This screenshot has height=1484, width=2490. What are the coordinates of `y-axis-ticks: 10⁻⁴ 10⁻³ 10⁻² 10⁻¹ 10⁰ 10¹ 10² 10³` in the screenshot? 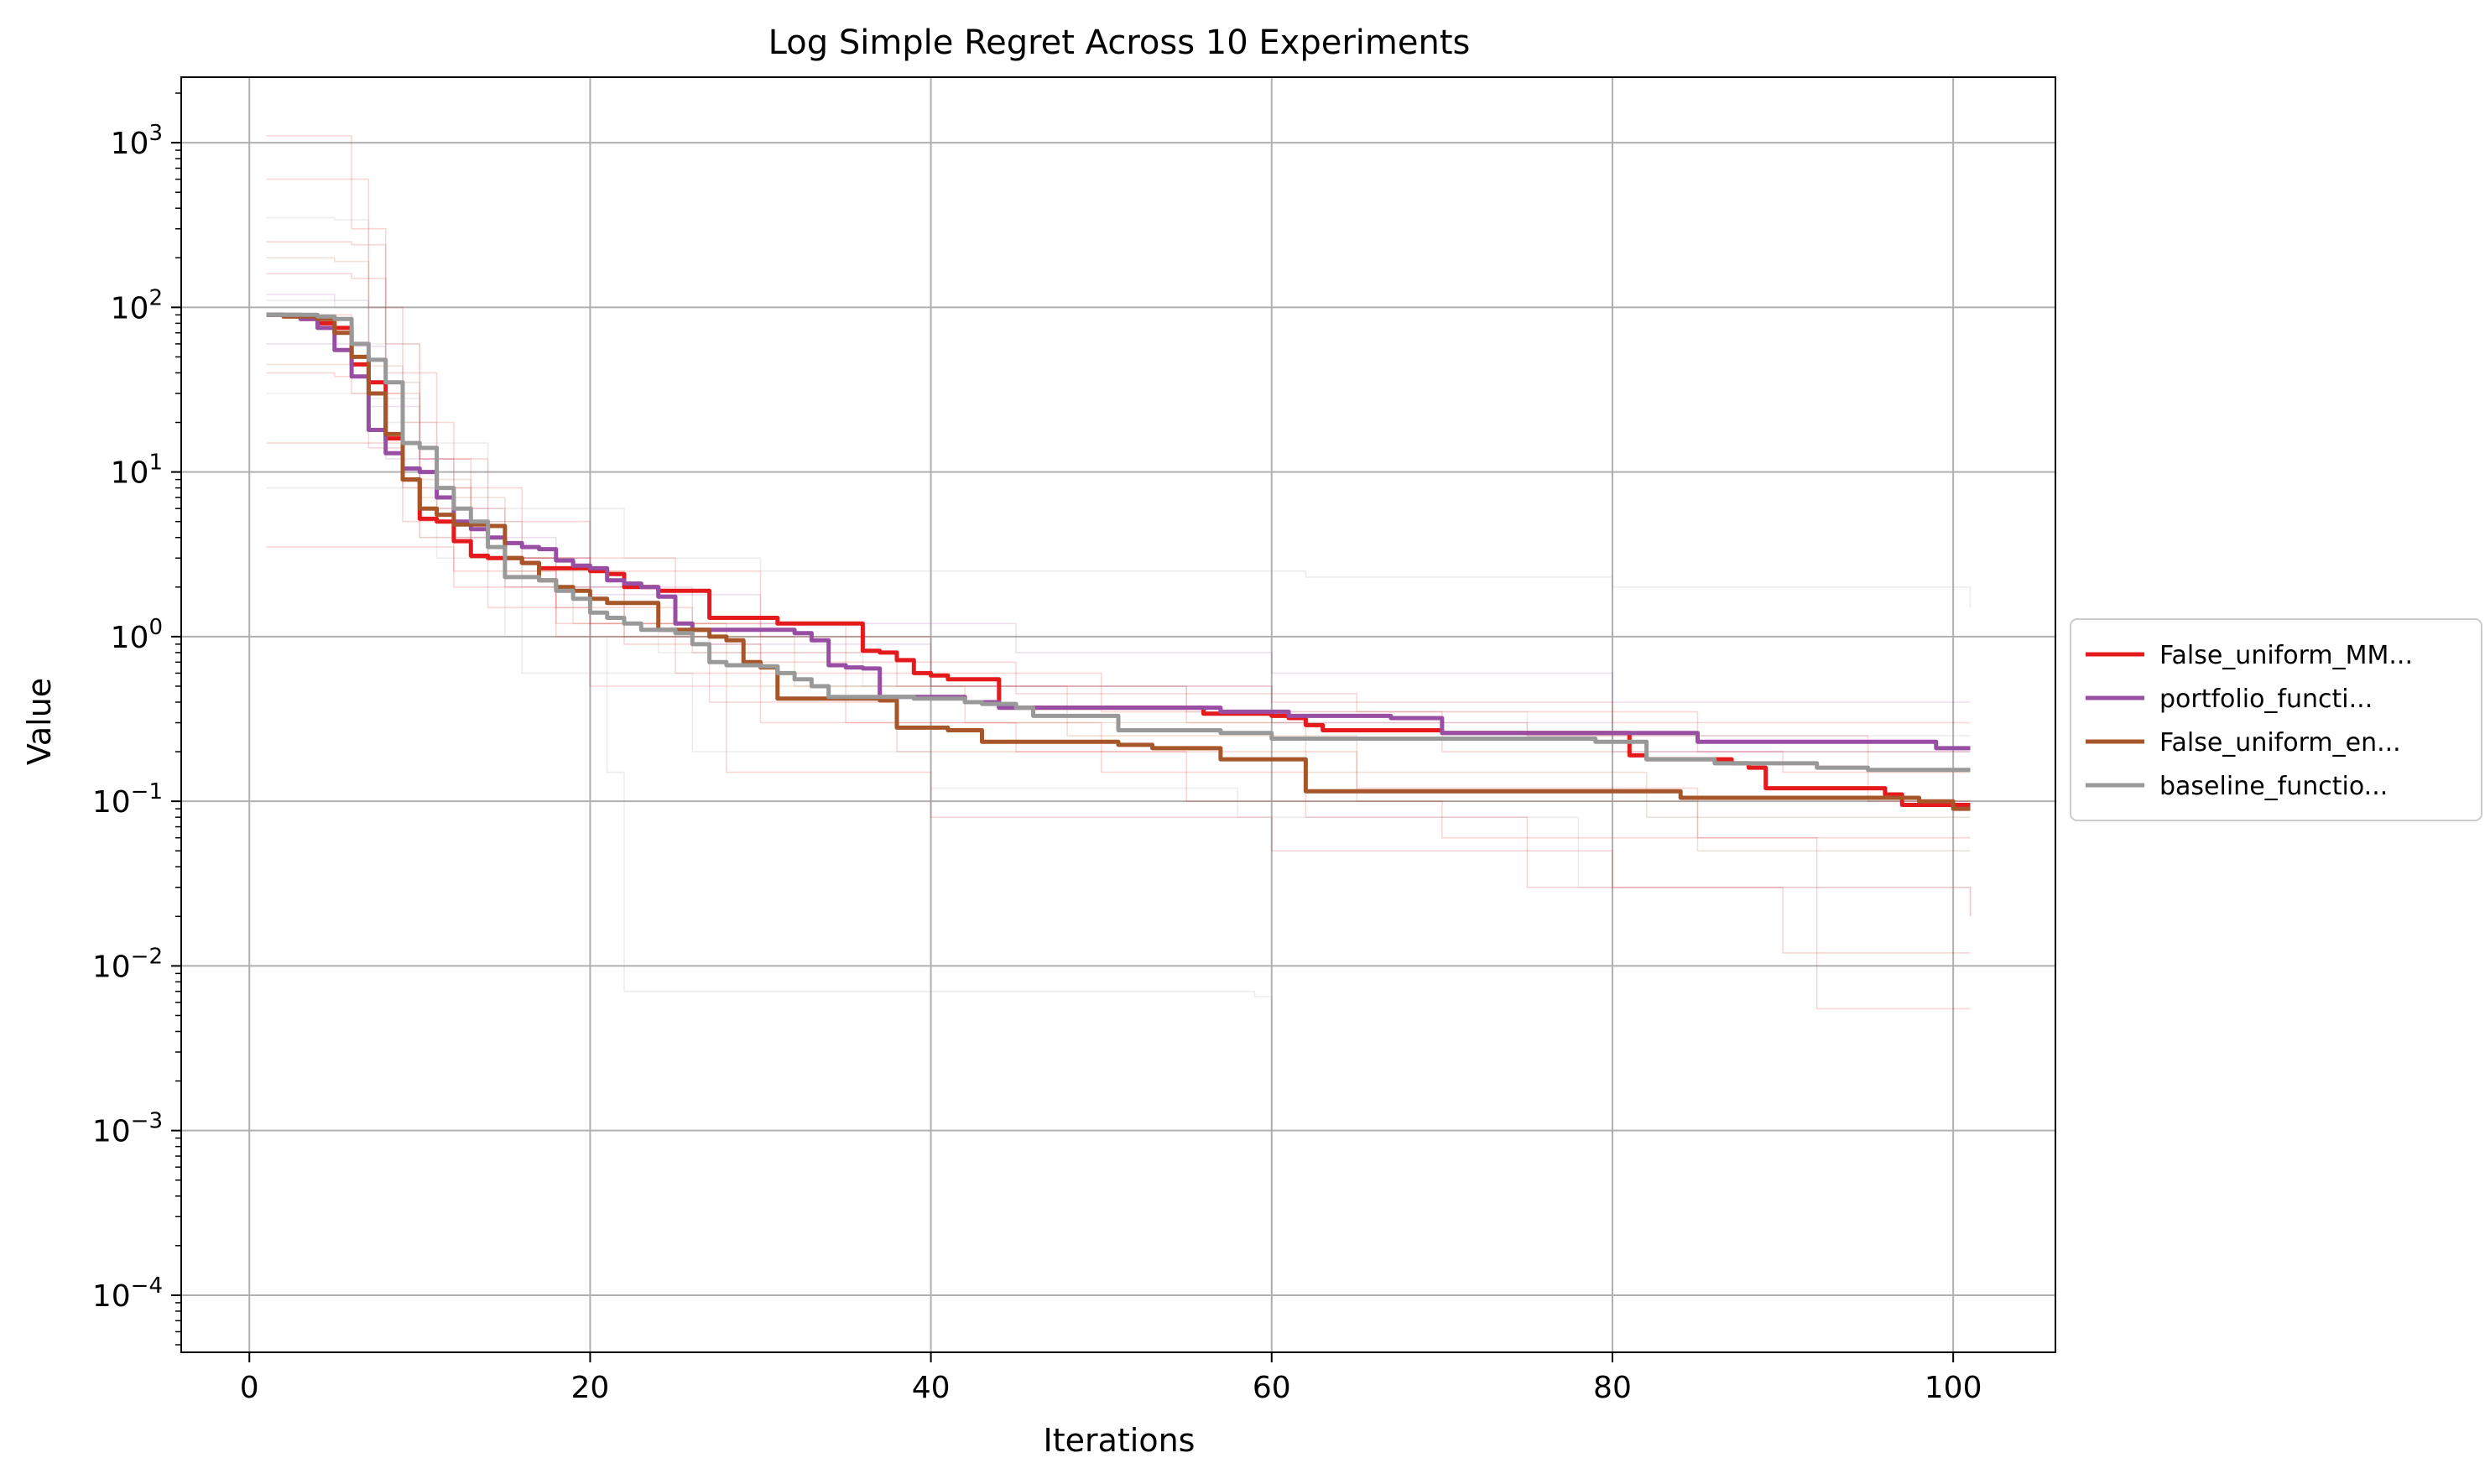 It's located at (137, 719).